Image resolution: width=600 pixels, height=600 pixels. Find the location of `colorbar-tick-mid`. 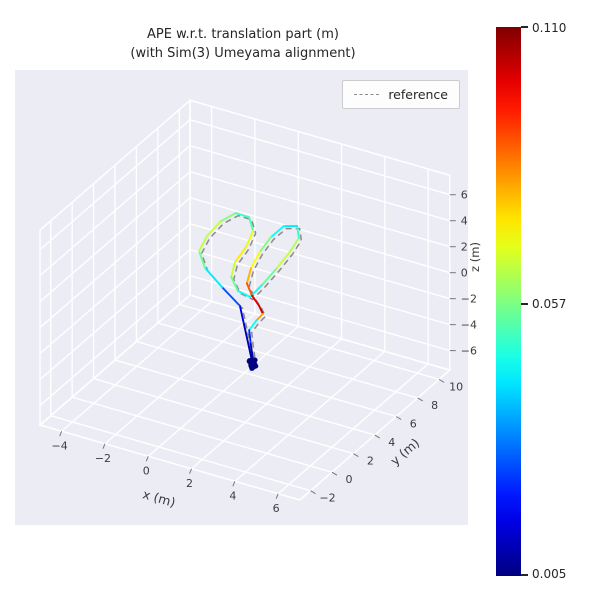

colorbar-tick-mid is located at coordinates (524, 304).